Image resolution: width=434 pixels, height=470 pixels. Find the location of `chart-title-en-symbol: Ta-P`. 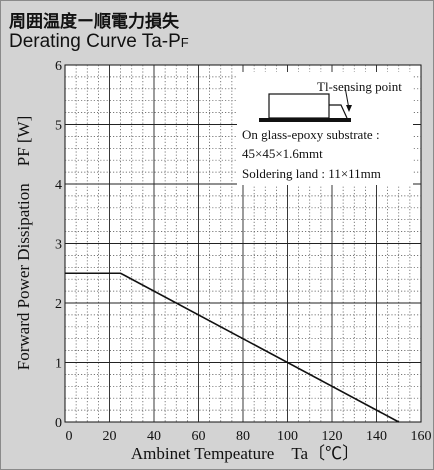

chart-title-en-symbol: Ta-P is located at coordinates (161, 41).